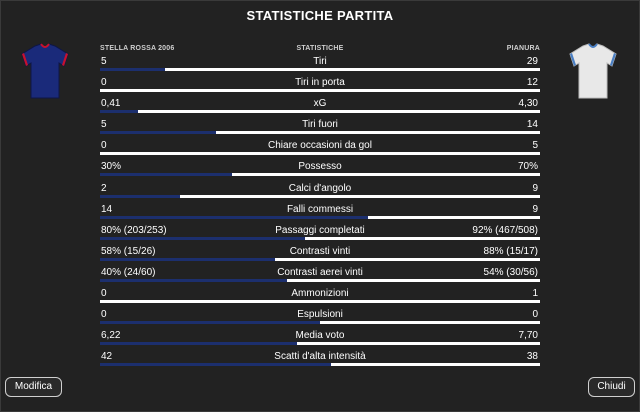 The height and width of the screenshot is (412, 640). I want to click on away-stat-value: 70%, so click(527, 167).